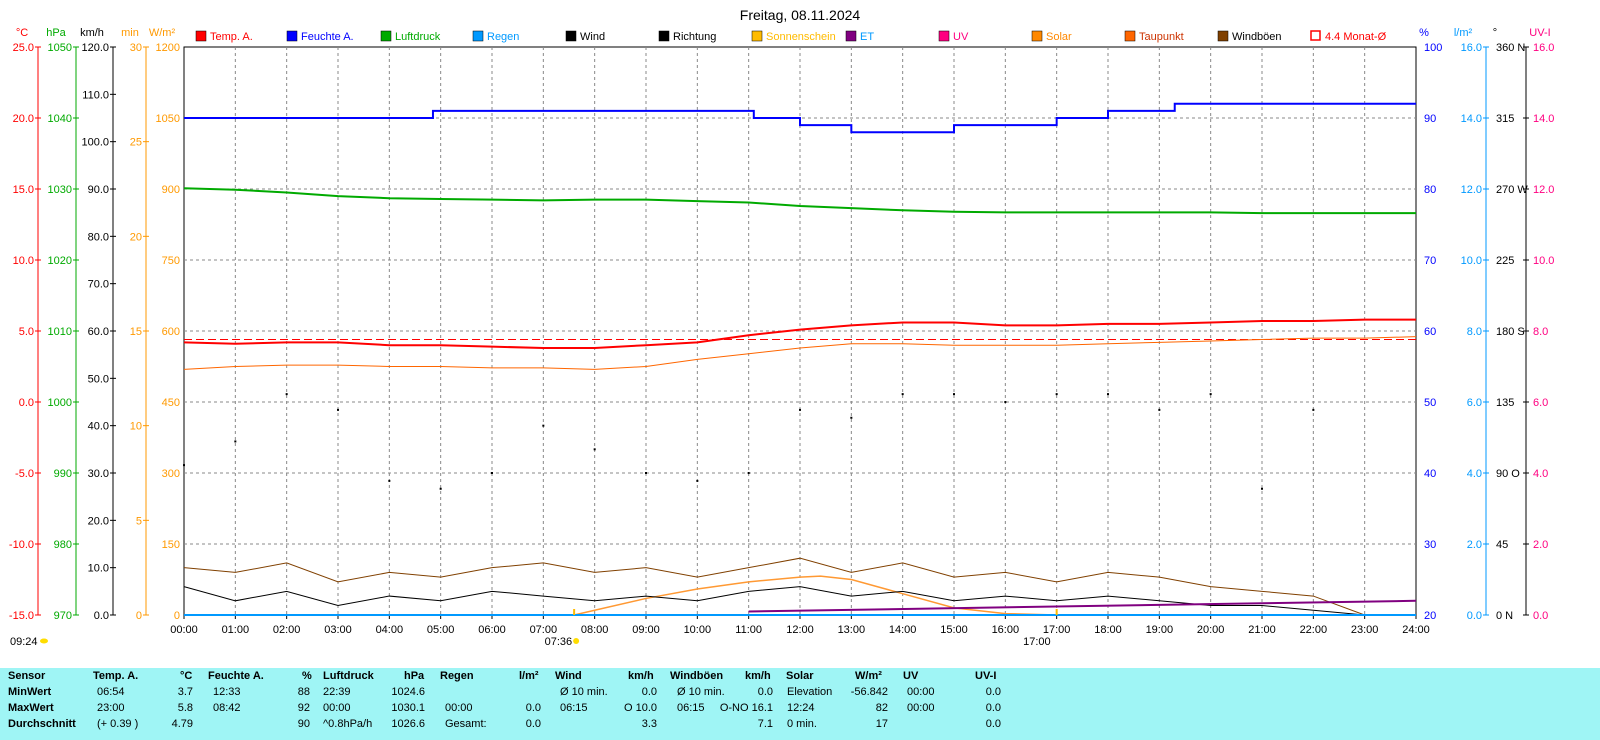 This screenshot has height=740, width=1600. I want to click on direction-axis-tick-label: 315, so click(1505, 119).